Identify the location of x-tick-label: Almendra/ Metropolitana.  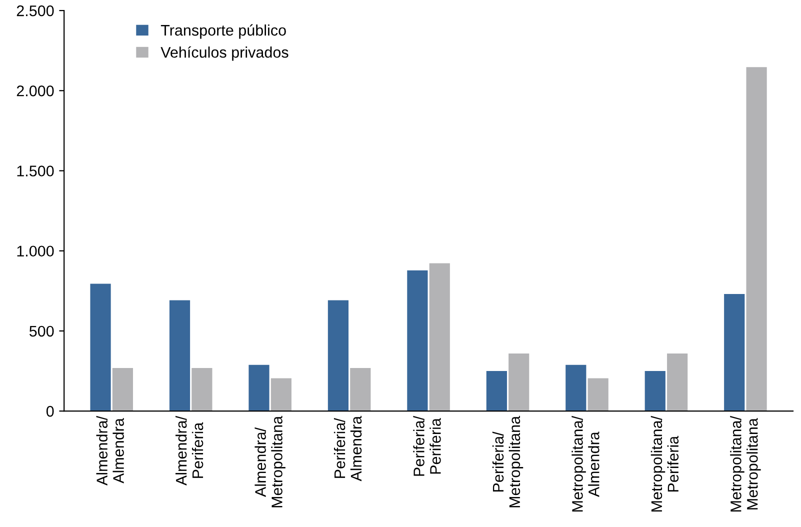
(270, 462).